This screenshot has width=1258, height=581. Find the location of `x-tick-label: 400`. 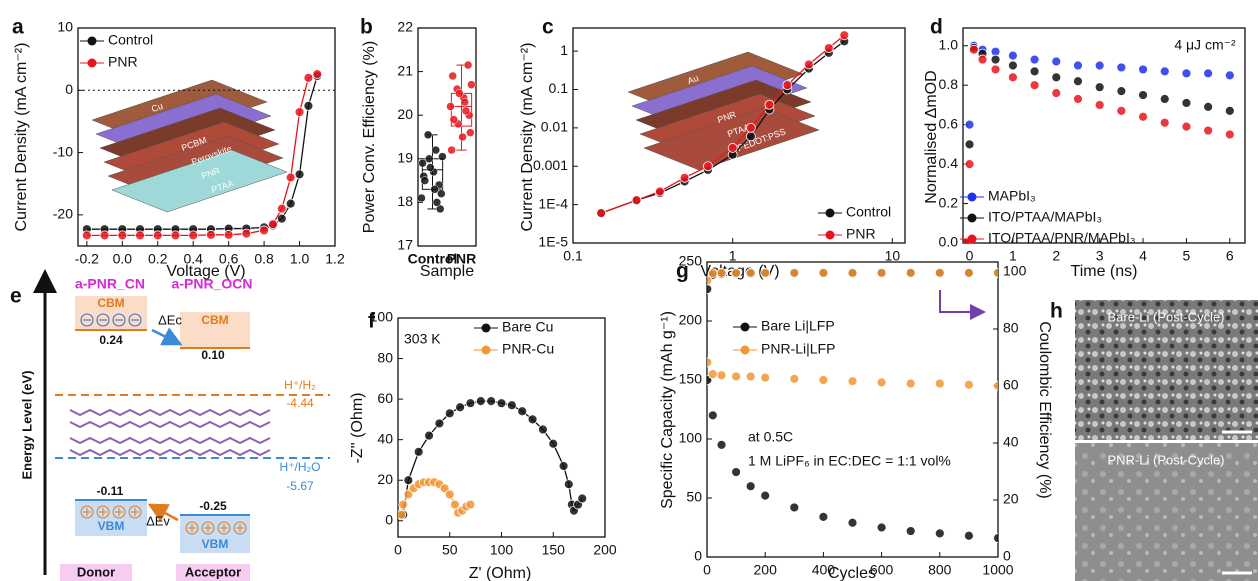

x-tick-label: 400 is located at coordinates (824, 570).